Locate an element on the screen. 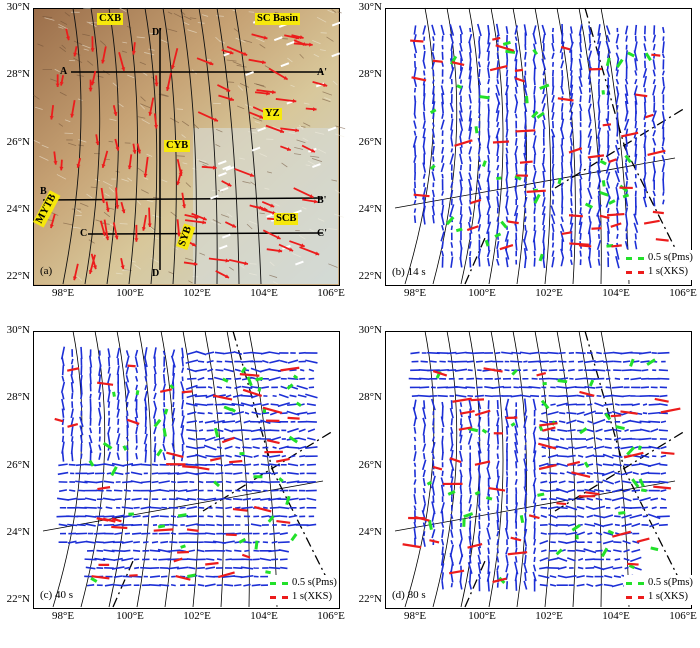 Image resolution: width=700 pixels, height=648 pixels. legend-xks-label: 1 s(XKS) is located at coordinates (312, 596).